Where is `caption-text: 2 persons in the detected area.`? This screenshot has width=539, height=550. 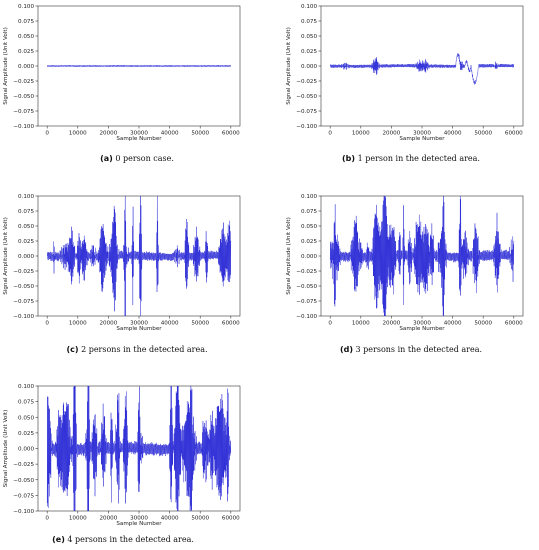 caption-text: 2 persons in the detected area. is located at coordinates (144, 349).